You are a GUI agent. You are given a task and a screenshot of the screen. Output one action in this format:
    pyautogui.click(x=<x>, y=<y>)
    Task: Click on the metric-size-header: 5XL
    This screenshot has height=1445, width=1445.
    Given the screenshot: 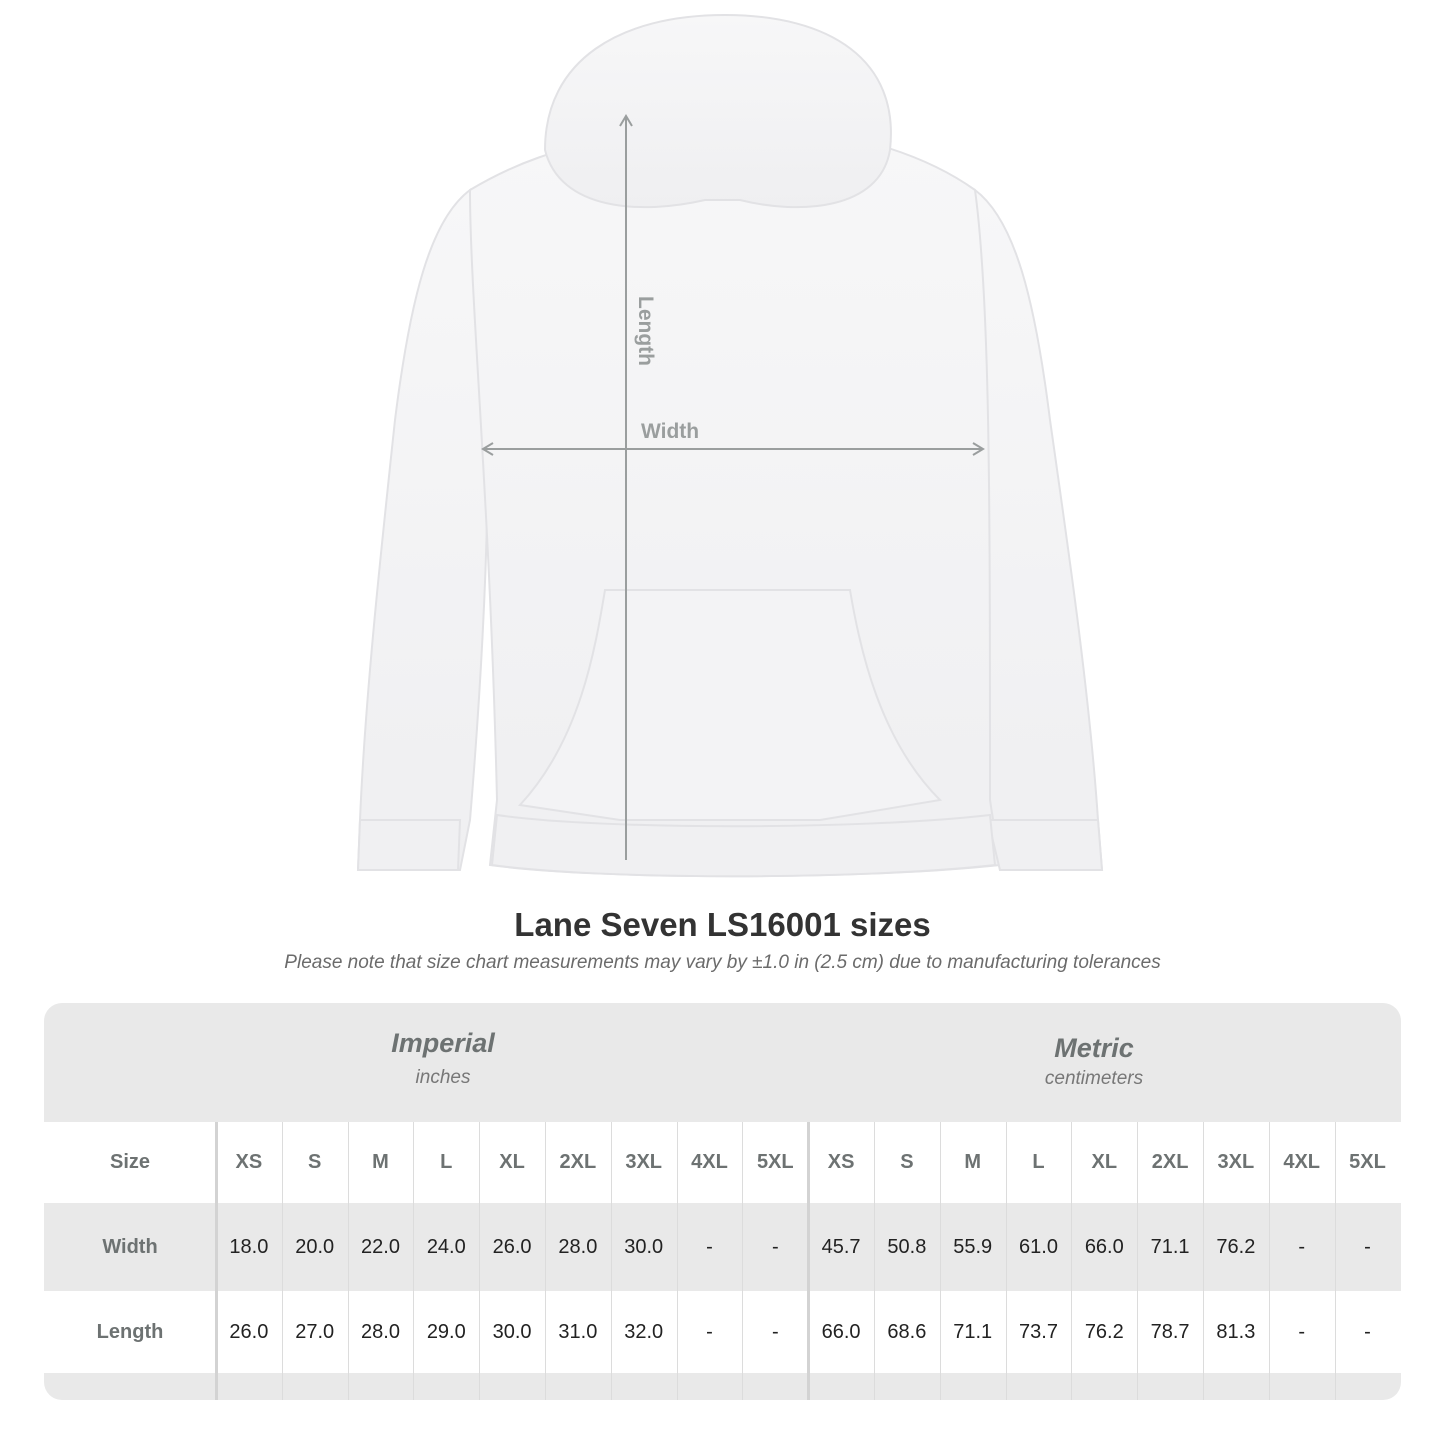 What is the action you would take?
    pyautogui.click(x=1367, y=1162)
    